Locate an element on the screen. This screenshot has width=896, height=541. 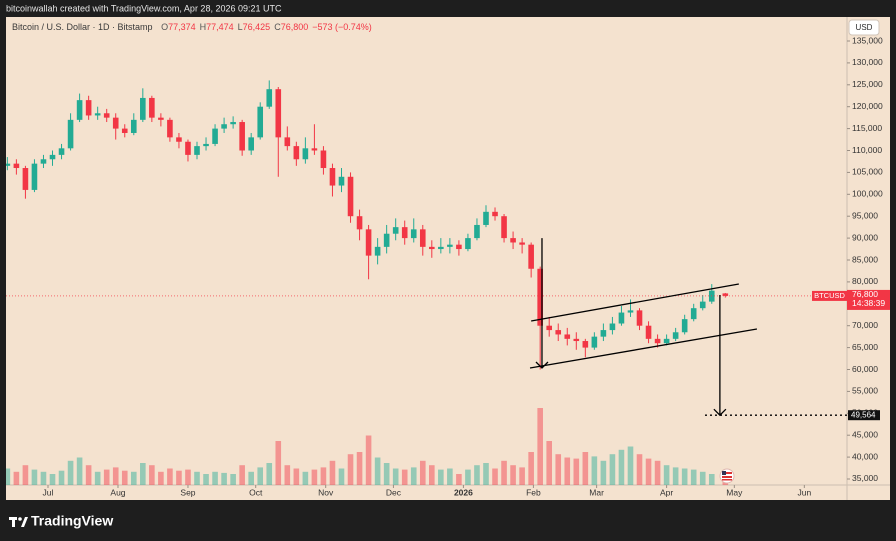
flag-icon is located at coordinates (727, 476).